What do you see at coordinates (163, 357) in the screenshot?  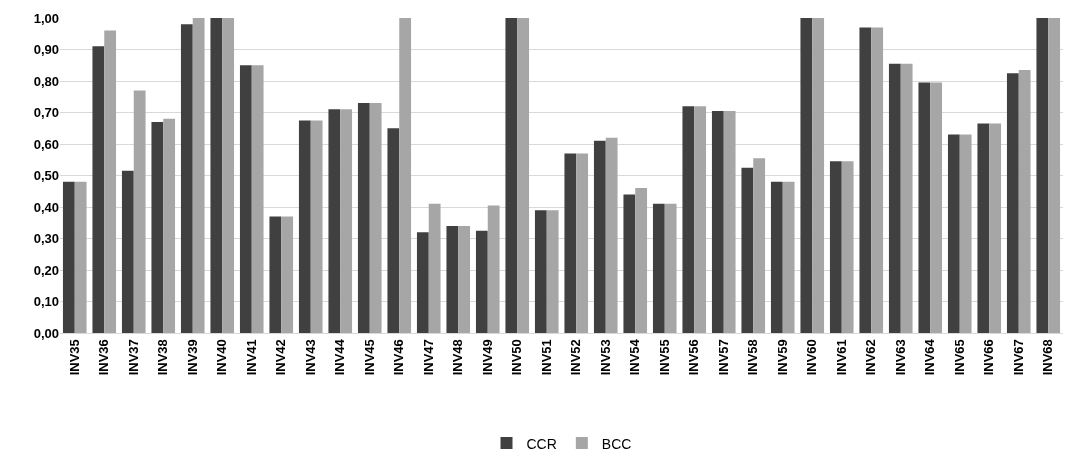 I see `x-tick-label: INV38` at bounding box center [163, 357].